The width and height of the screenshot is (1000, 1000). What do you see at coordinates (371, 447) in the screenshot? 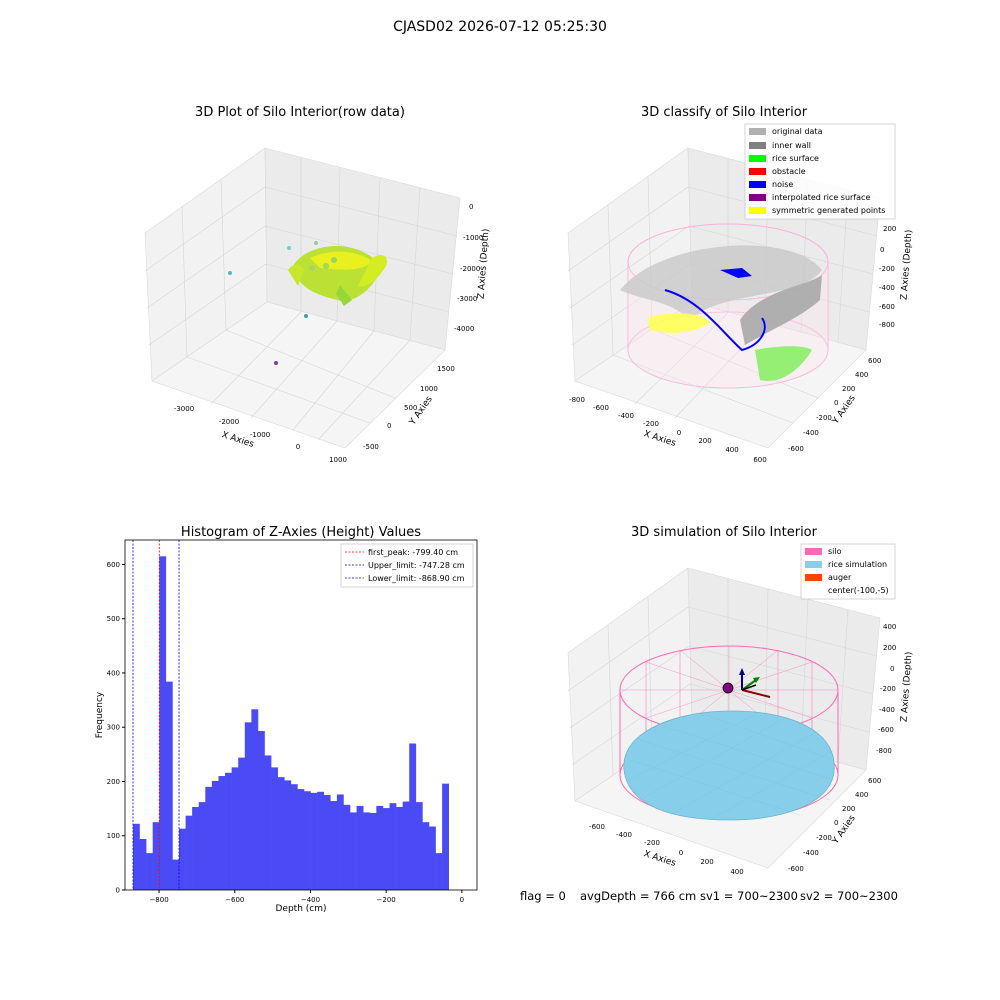
I see `raw-y-tick: -500` at bounding box center [371, 447].